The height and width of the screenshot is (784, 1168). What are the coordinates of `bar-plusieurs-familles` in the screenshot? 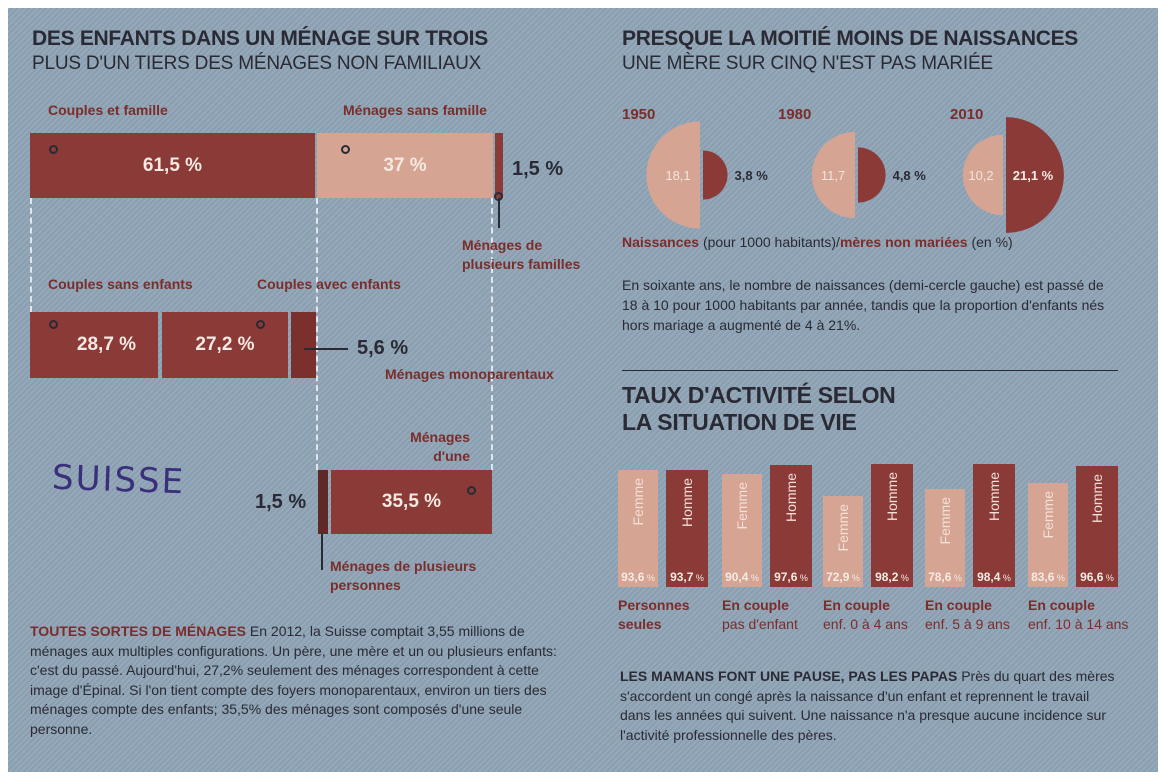 It's located at (499, 165).